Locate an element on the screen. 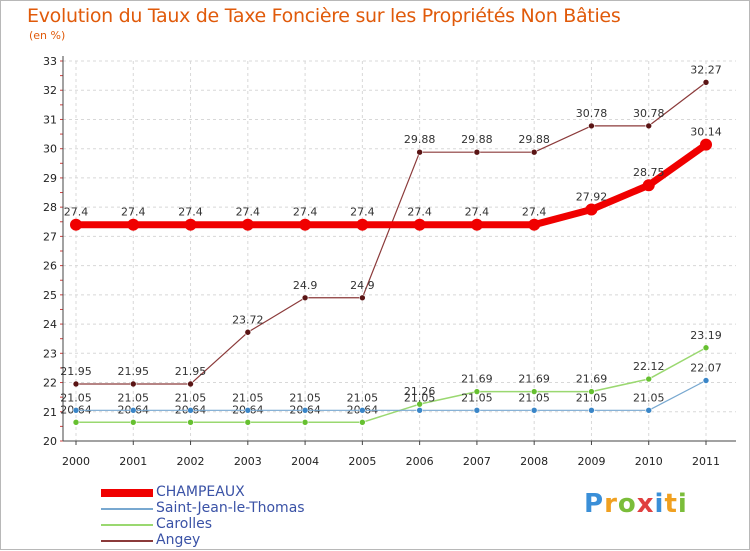  y-tick-label: 31 is located at coordinates (50, 119).